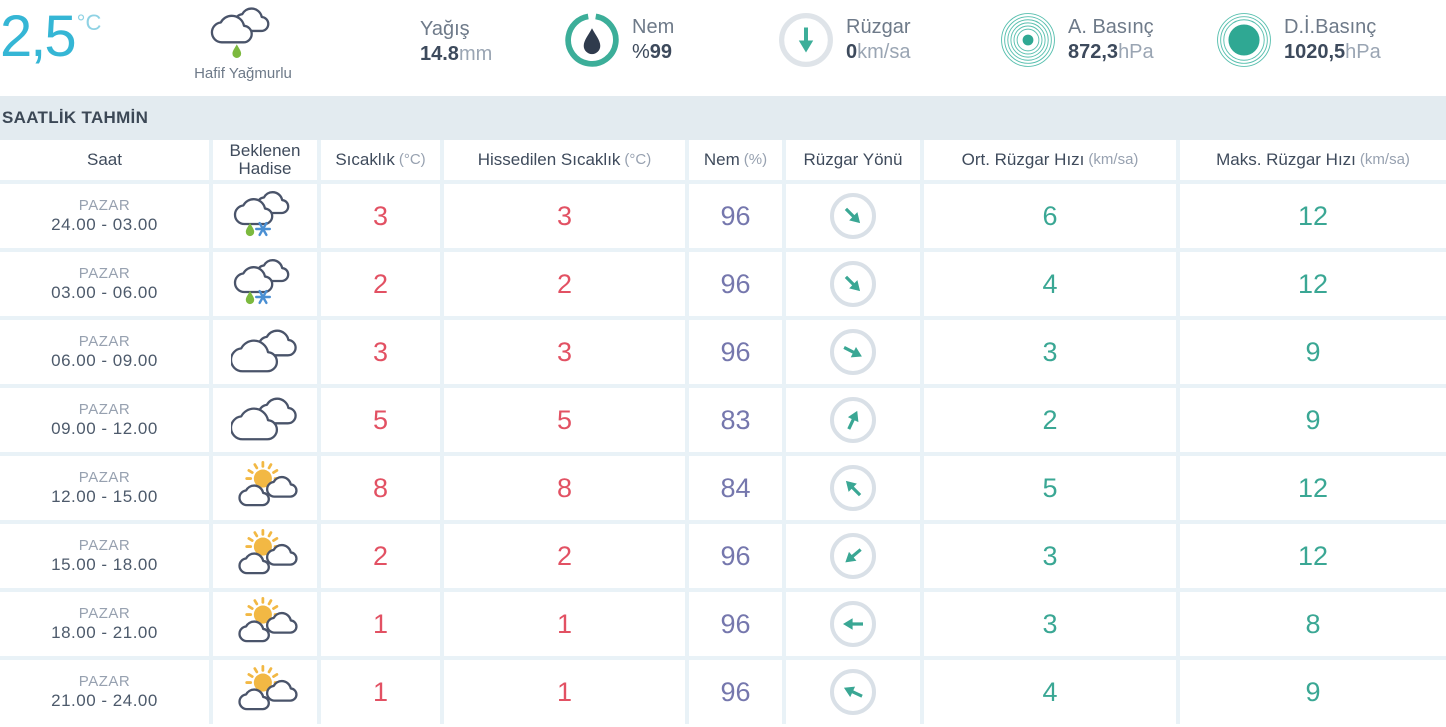  I want to click on pressure-rings-filled-icon, so click(1244, 40).